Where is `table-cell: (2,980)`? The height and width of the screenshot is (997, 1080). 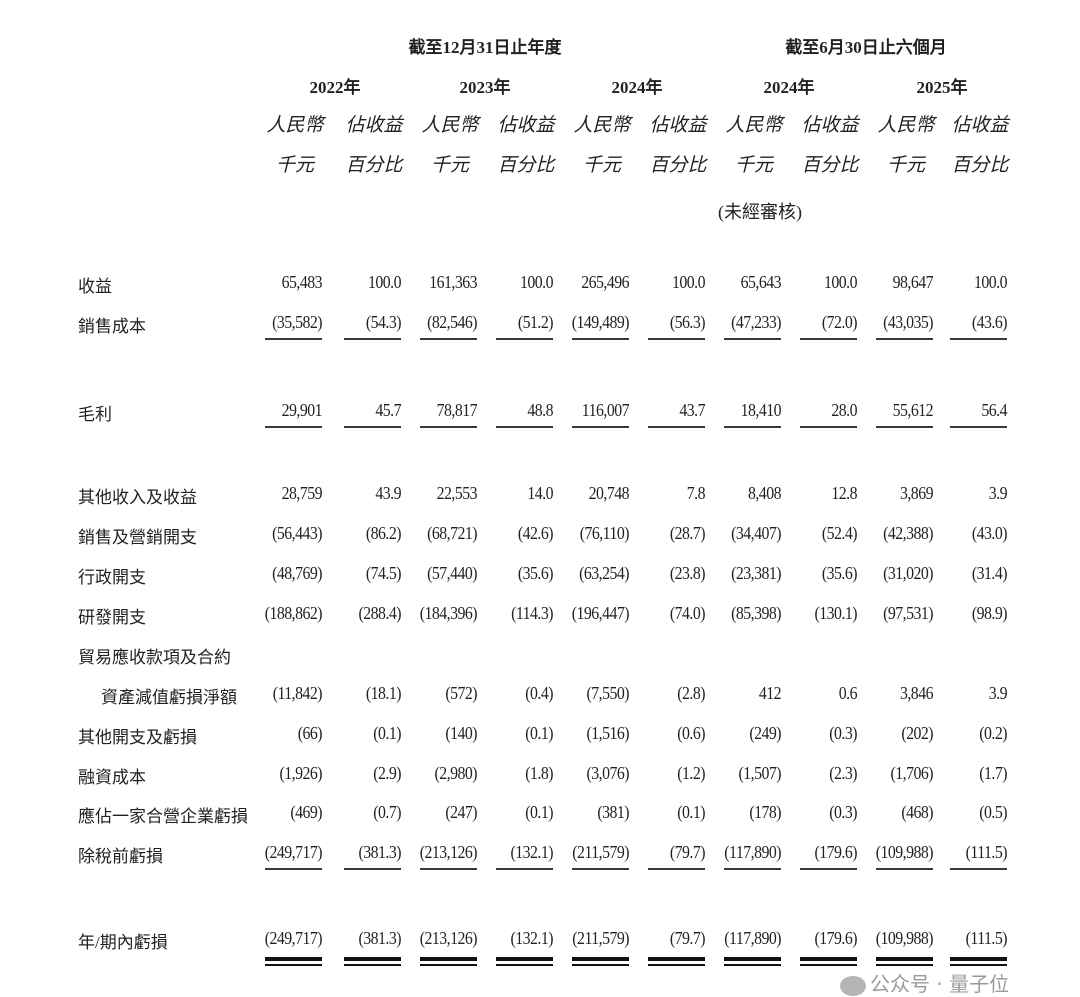
table-cell: (2,980) is located at coordinates (455, 773).